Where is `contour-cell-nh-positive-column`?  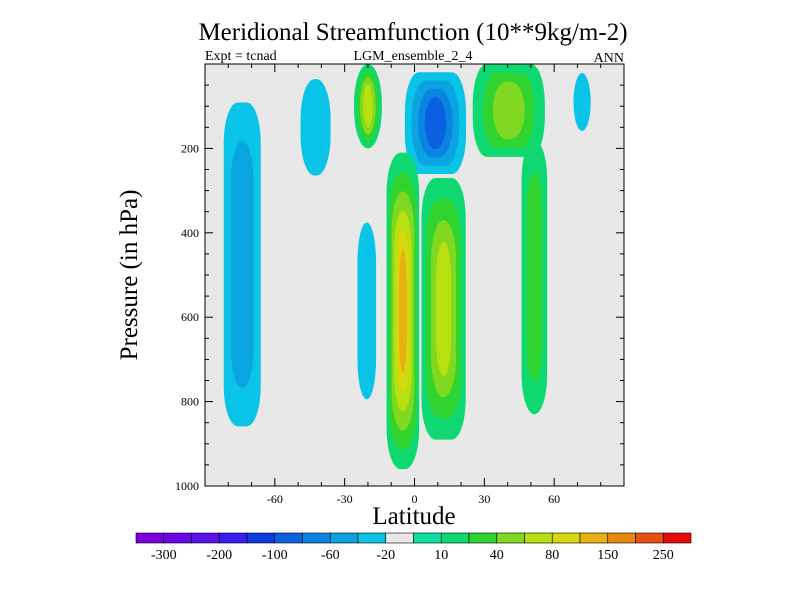
contour-cell-nh-positive-column is located at coordinates (534, 277).